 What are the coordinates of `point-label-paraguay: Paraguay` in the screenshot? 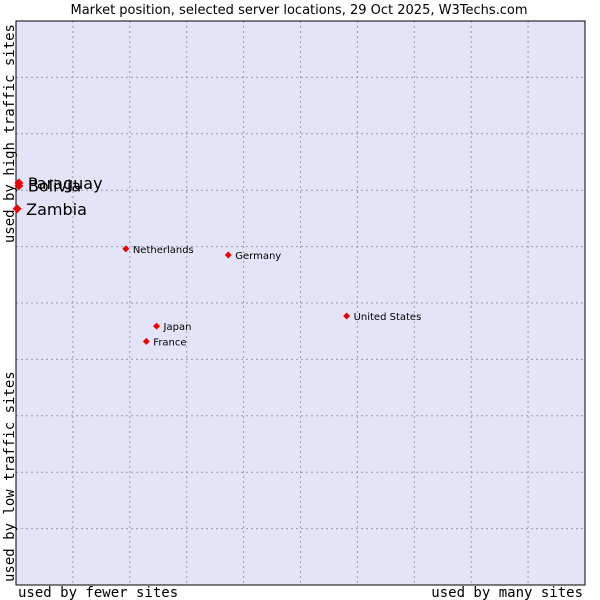 It's located at (65, 183).